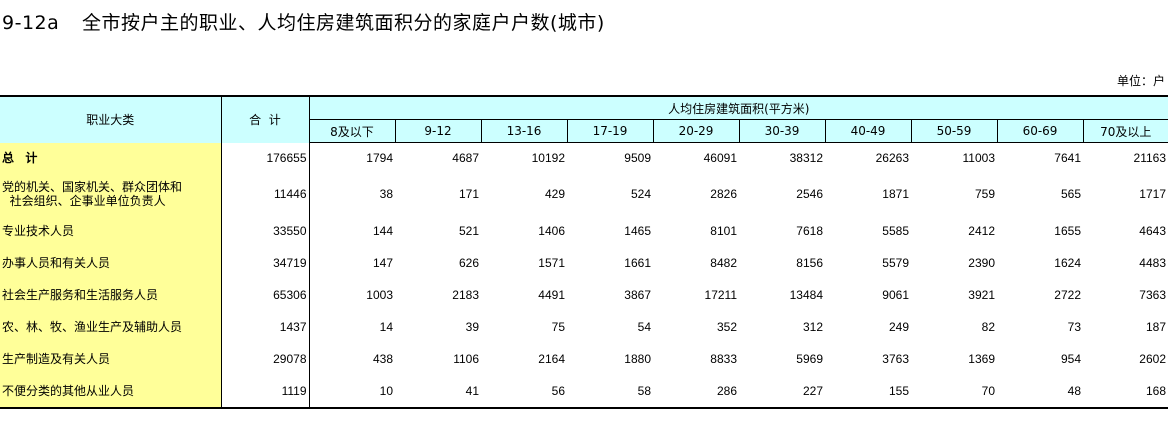 The height and width of the screenshot is (437, 1168). Describe the element at coordinates (984, 194) in the screenshot. I see `value-cell: 759` at that location.